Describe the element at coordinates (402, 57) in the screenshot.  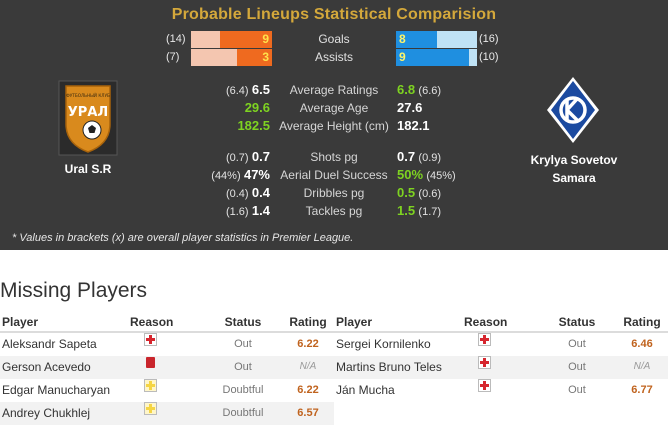
I see `away-bar-value: 9` at that location.